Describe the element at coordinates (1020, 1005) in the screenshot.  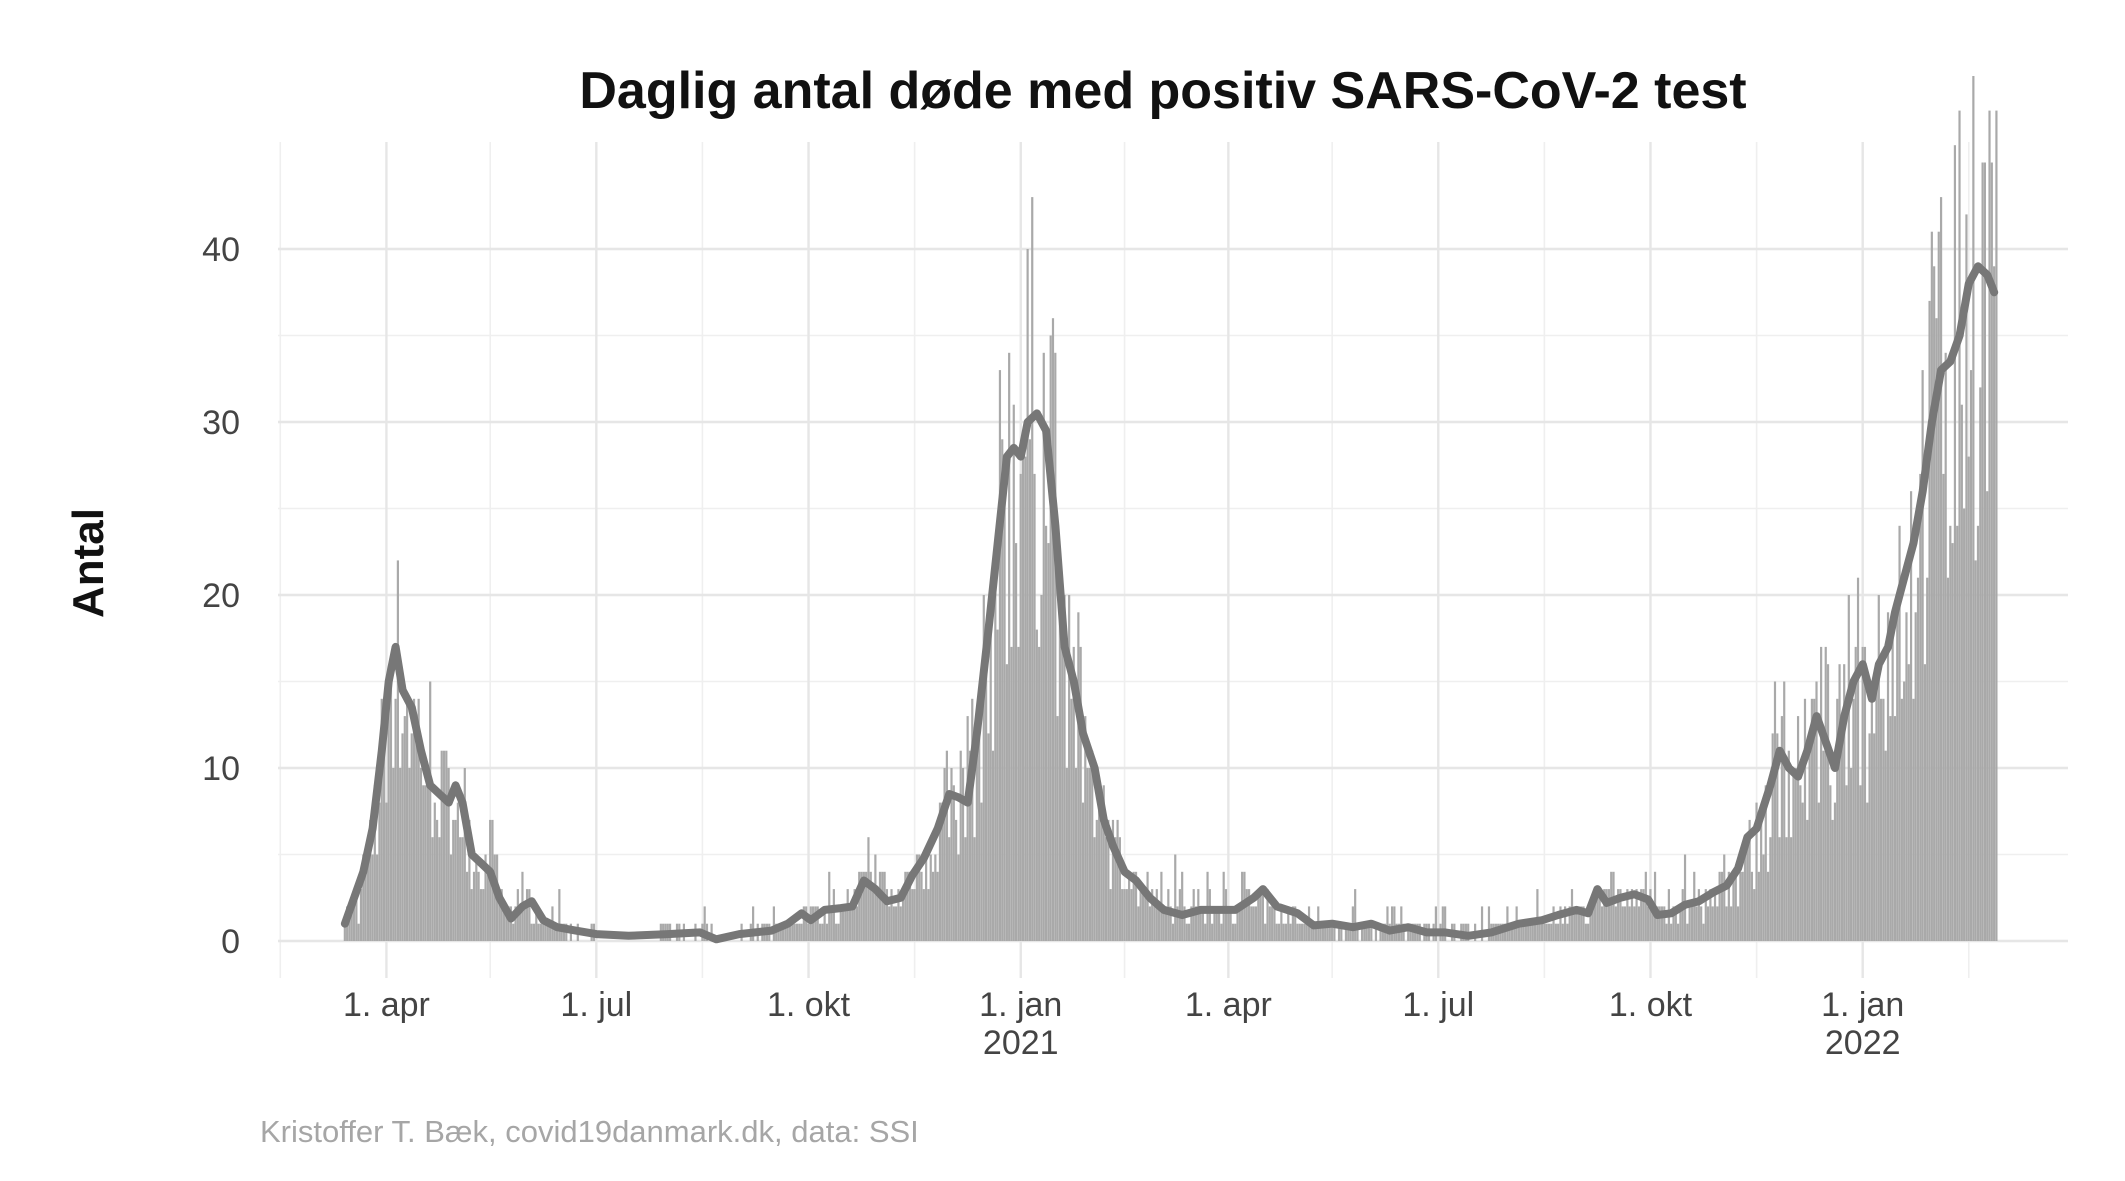
I see `x-tick-label: 1. jan` at that location.